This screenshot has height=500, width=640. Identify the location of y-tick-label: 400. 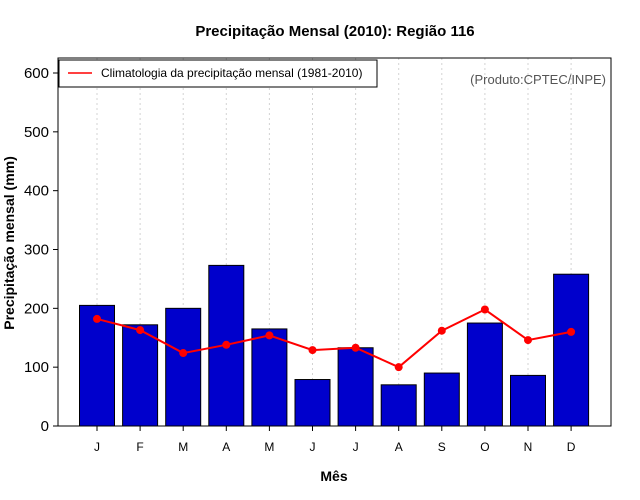
(36, 191).